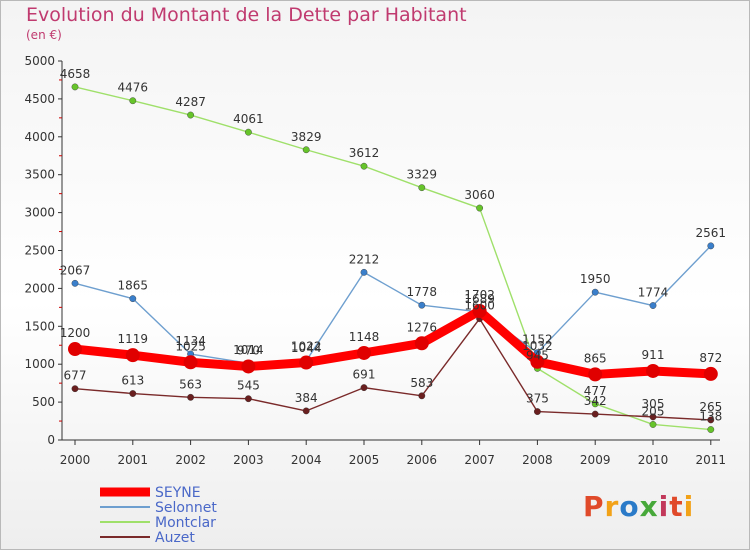  Describe the element at coordinates (39, 61) in the screenshot. I see `y-tick-label: 5000` at that location.